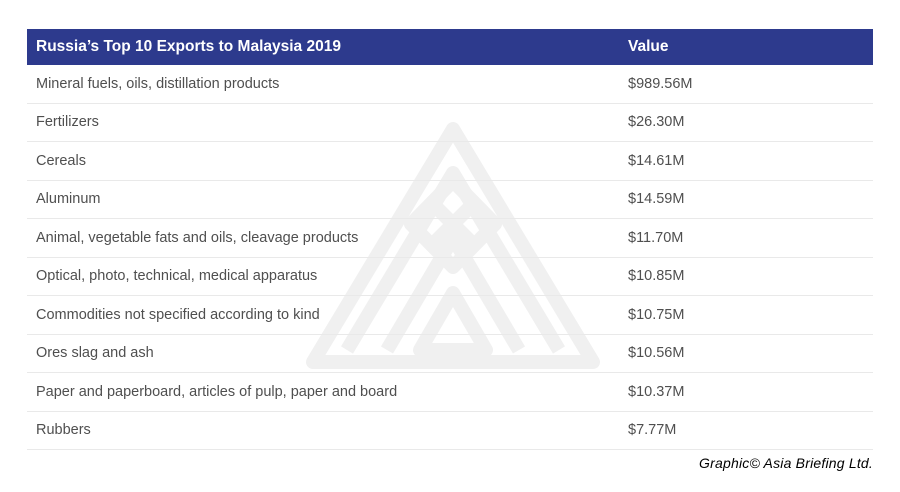 The image size is (900, 492). Describe the element at coordinates (656, 160) in the screenshot. I see `export-value: $14.61M` at that location.